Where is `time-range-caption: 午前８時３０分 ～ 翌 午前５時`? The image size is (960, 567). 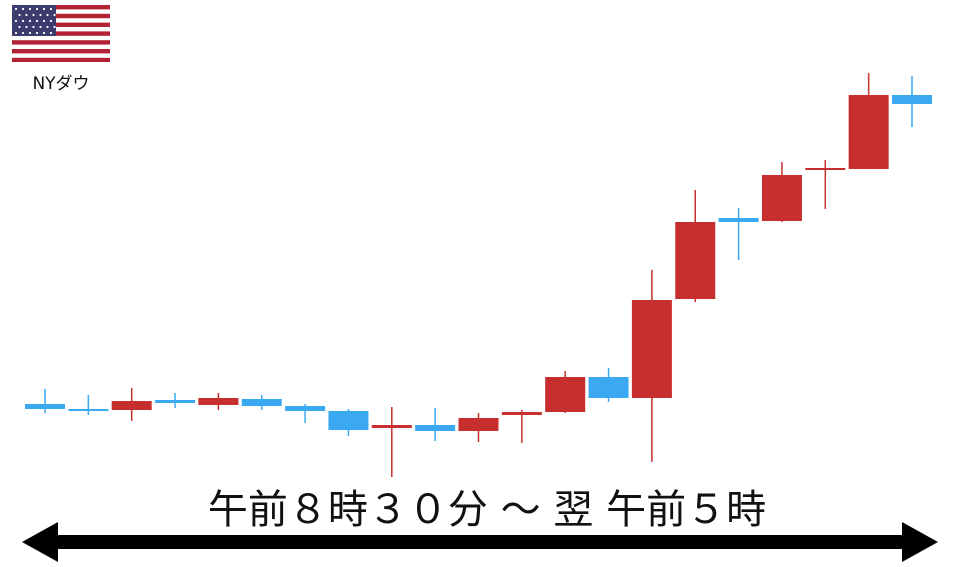
time-range-caption: 午前８時３０分 ～ 翌 午前５時 is located at coordinates (487, 510).